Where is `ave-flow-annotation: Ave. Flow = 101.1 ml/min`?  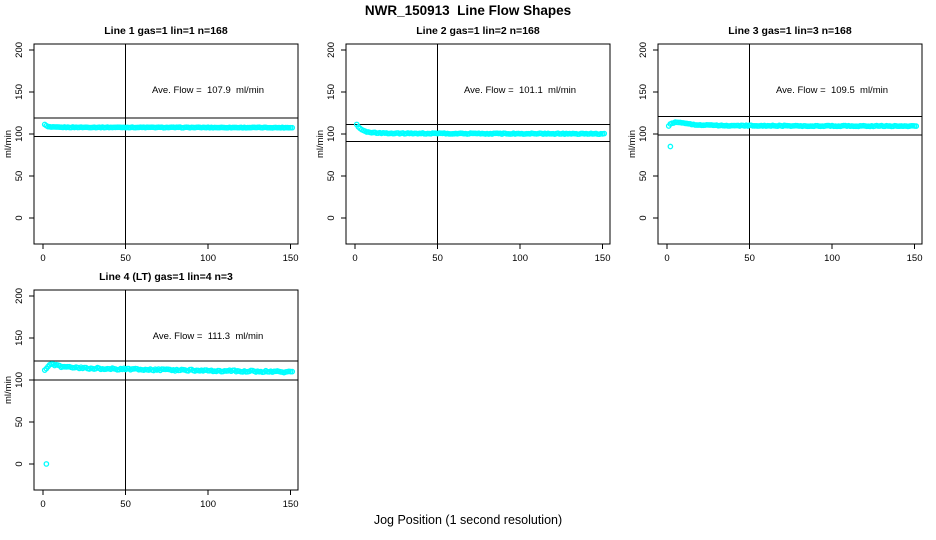 ave-flow-annotation: Ave. Flow = 101.1 ml/min is located at coordinates (520, 90).